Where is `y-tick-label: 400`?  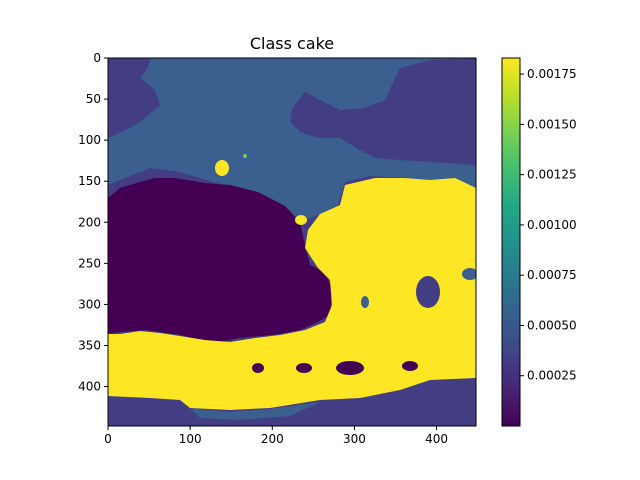 y-tick-label: 400 is located at coordinates (89, 387).